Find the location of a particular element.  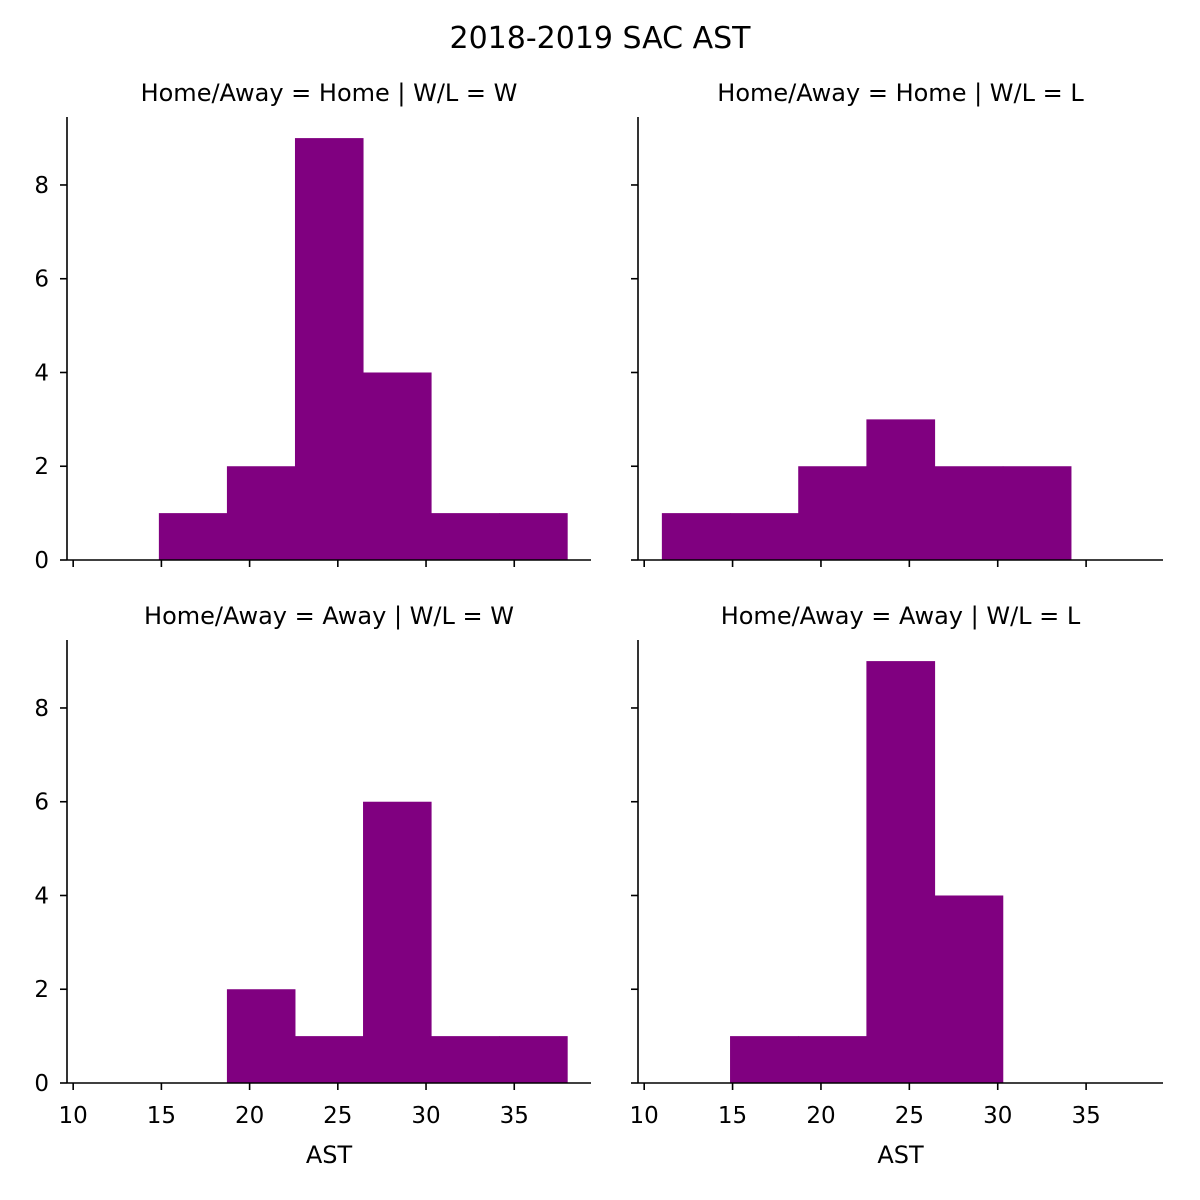

figure-title: 2018-2019 SAC AST is located at coordinates (600, 38).